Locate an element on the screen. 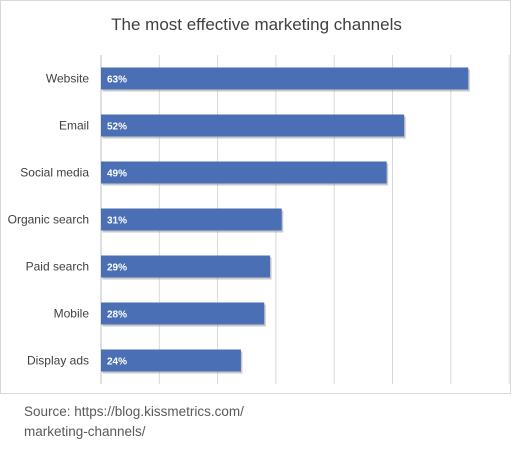 This screenshot has height=460, width=513. category-label: Social media is located at coordinates (54, 173).